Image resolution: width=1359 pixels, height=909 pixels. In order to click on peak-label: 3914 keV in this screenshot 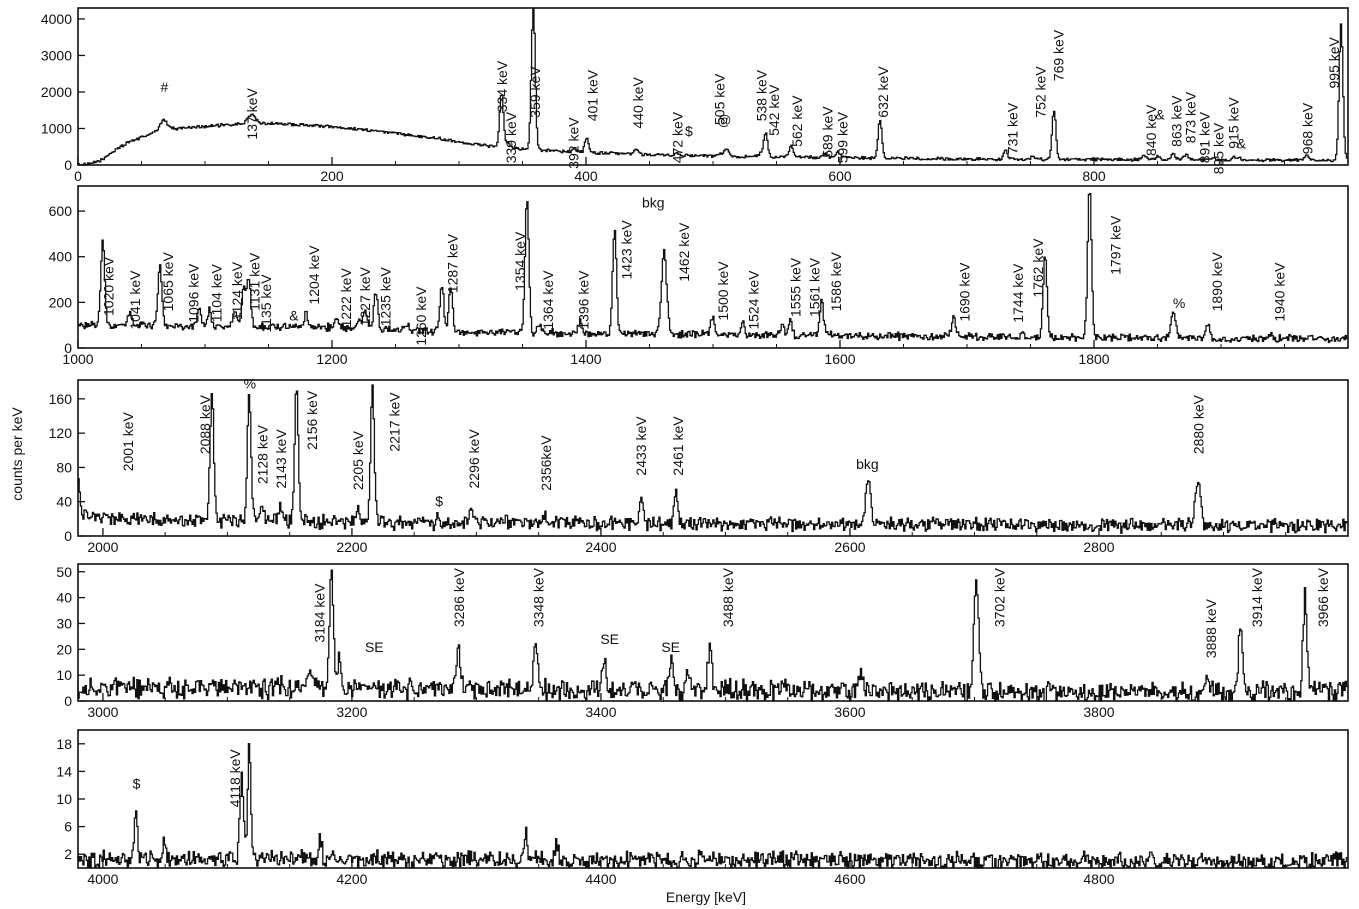, I will do `click(1257, 597)`.